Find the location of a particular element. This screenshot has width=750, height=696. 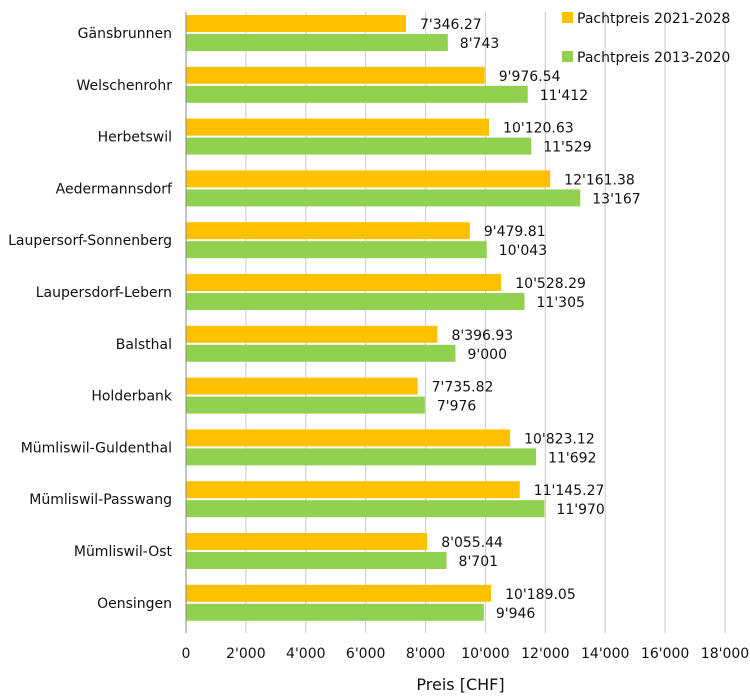

data-label: 10'823.12 is located at coordinates (559, 439).